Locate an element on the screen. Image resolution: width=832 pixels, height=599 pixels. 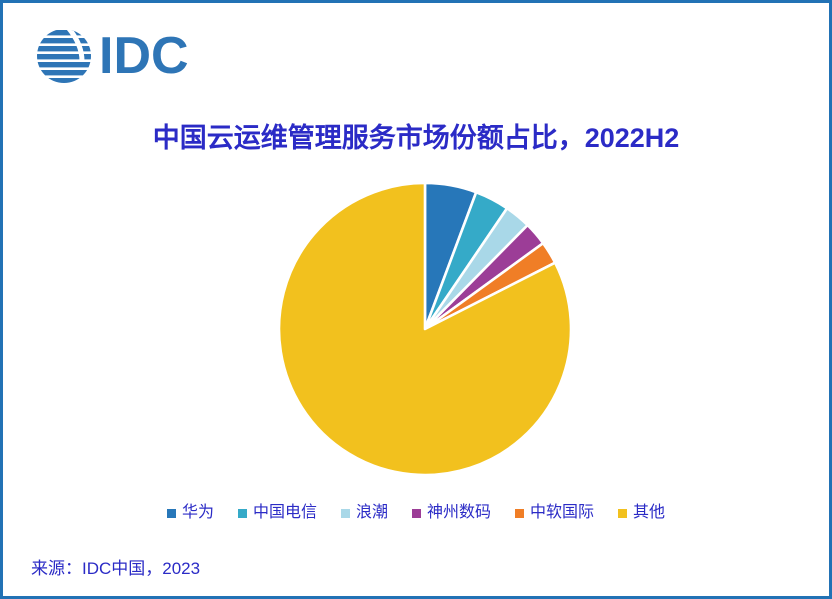
globe-icon is located at coordinates (64, 56).